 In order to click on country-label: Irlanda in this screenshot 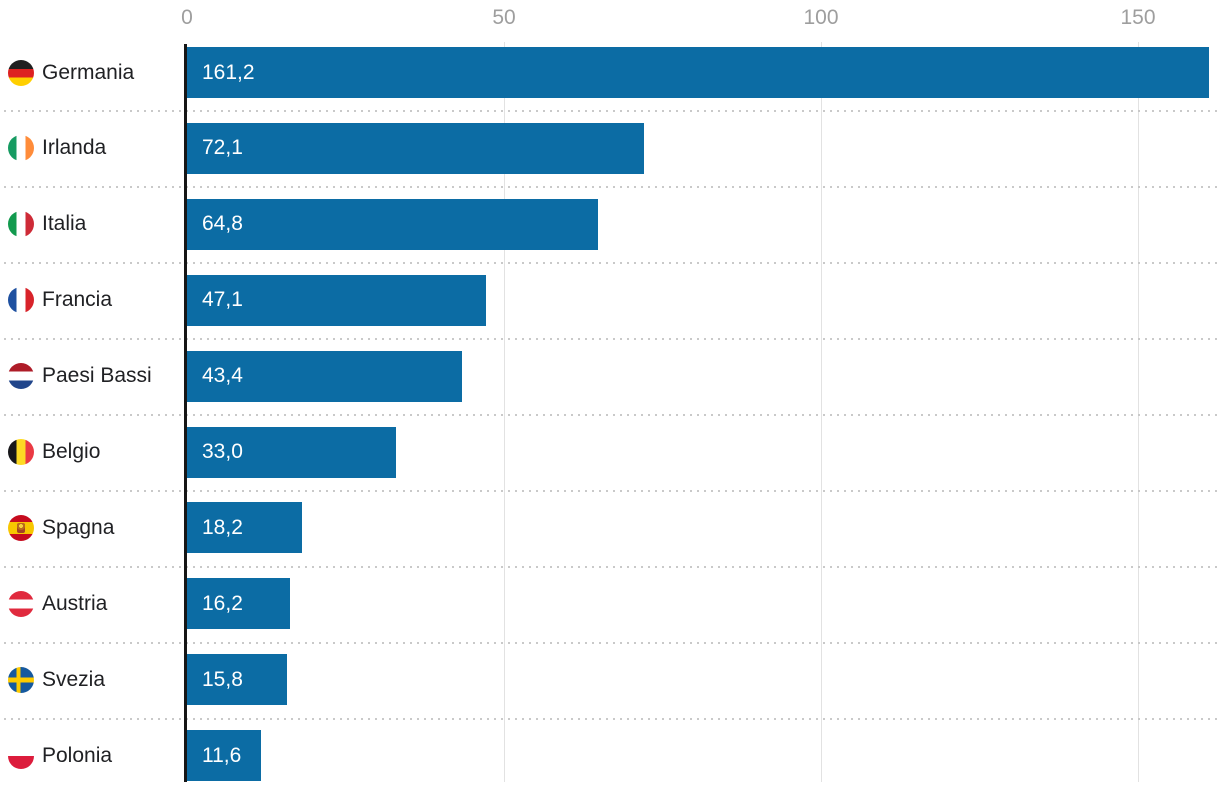, I will do `click(74, 148)`.